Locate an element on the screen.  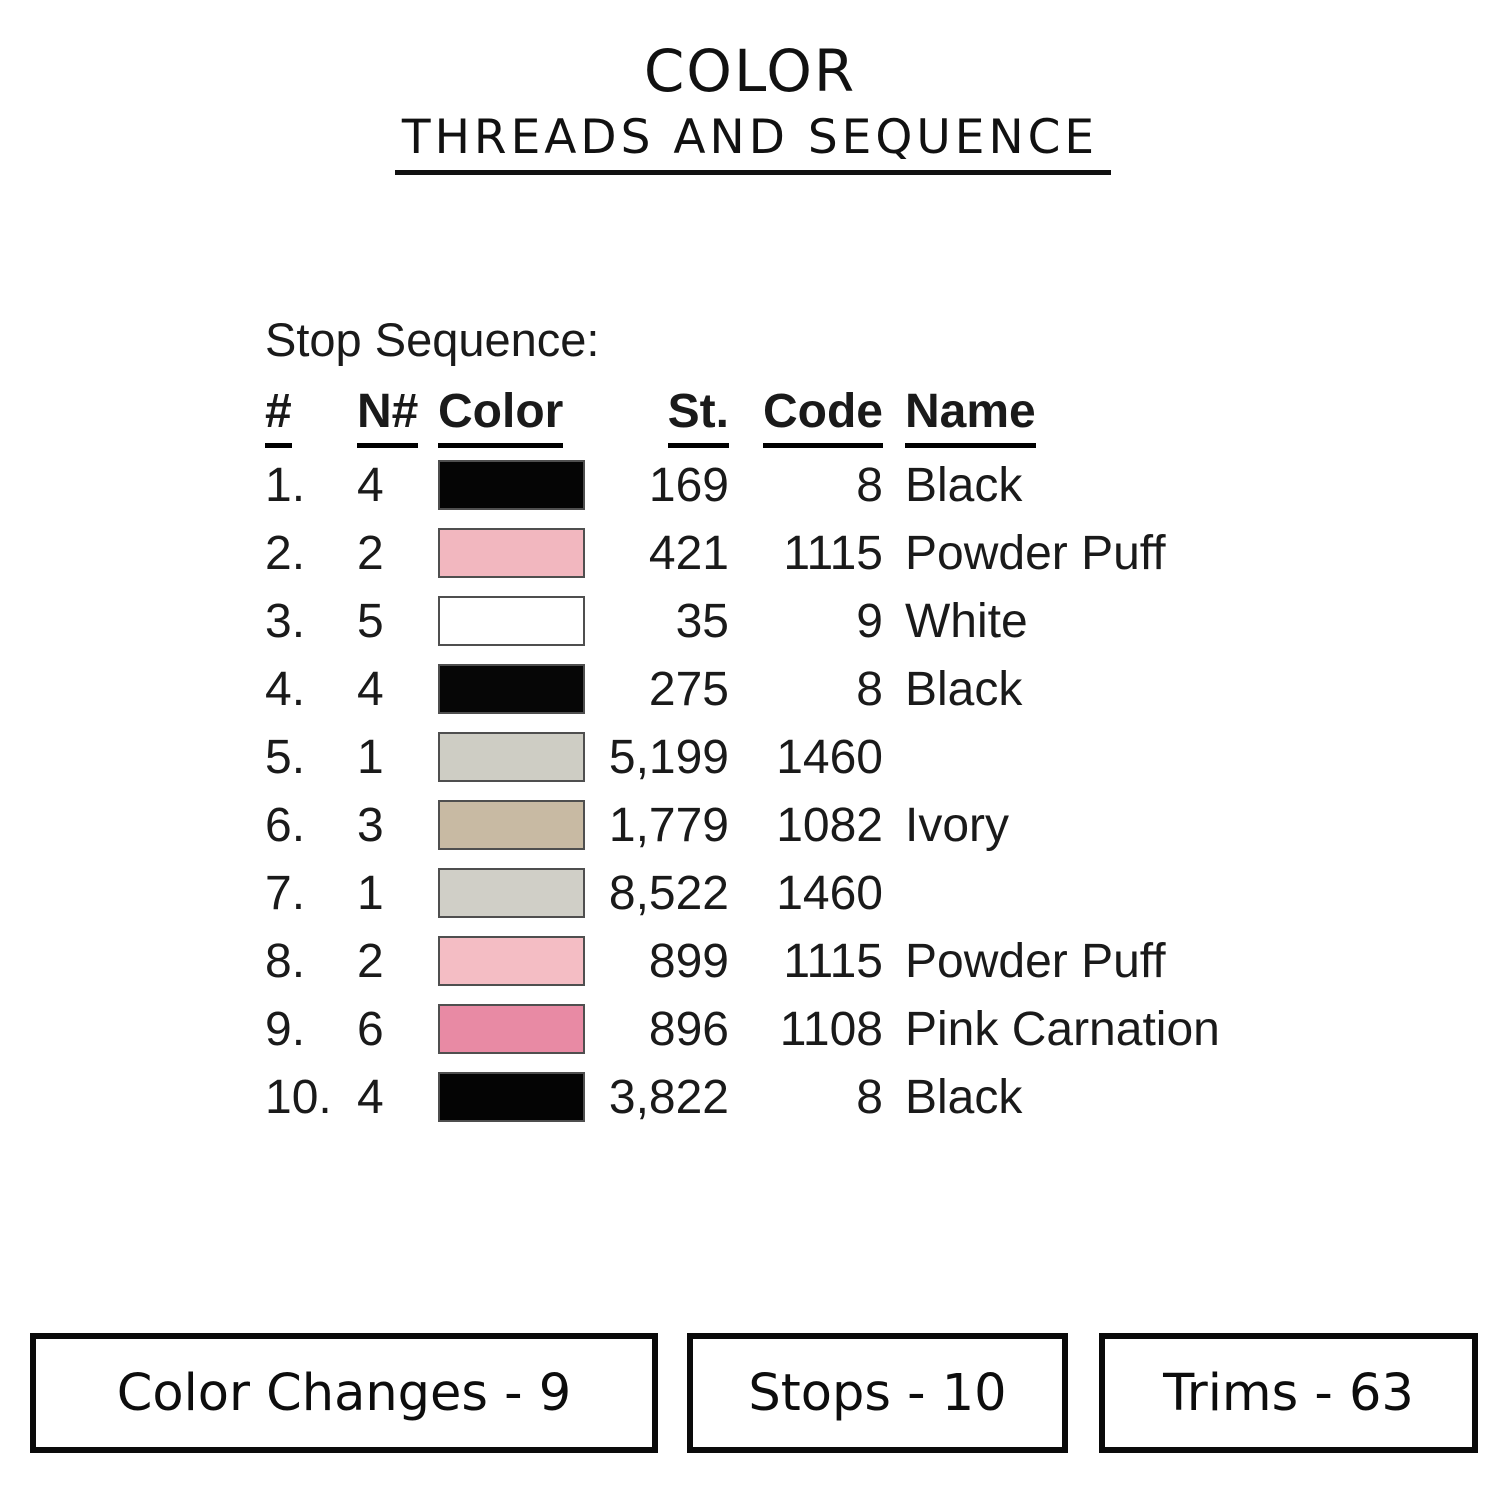
col-header-stitches: St. is located at coordinates (657, 416).